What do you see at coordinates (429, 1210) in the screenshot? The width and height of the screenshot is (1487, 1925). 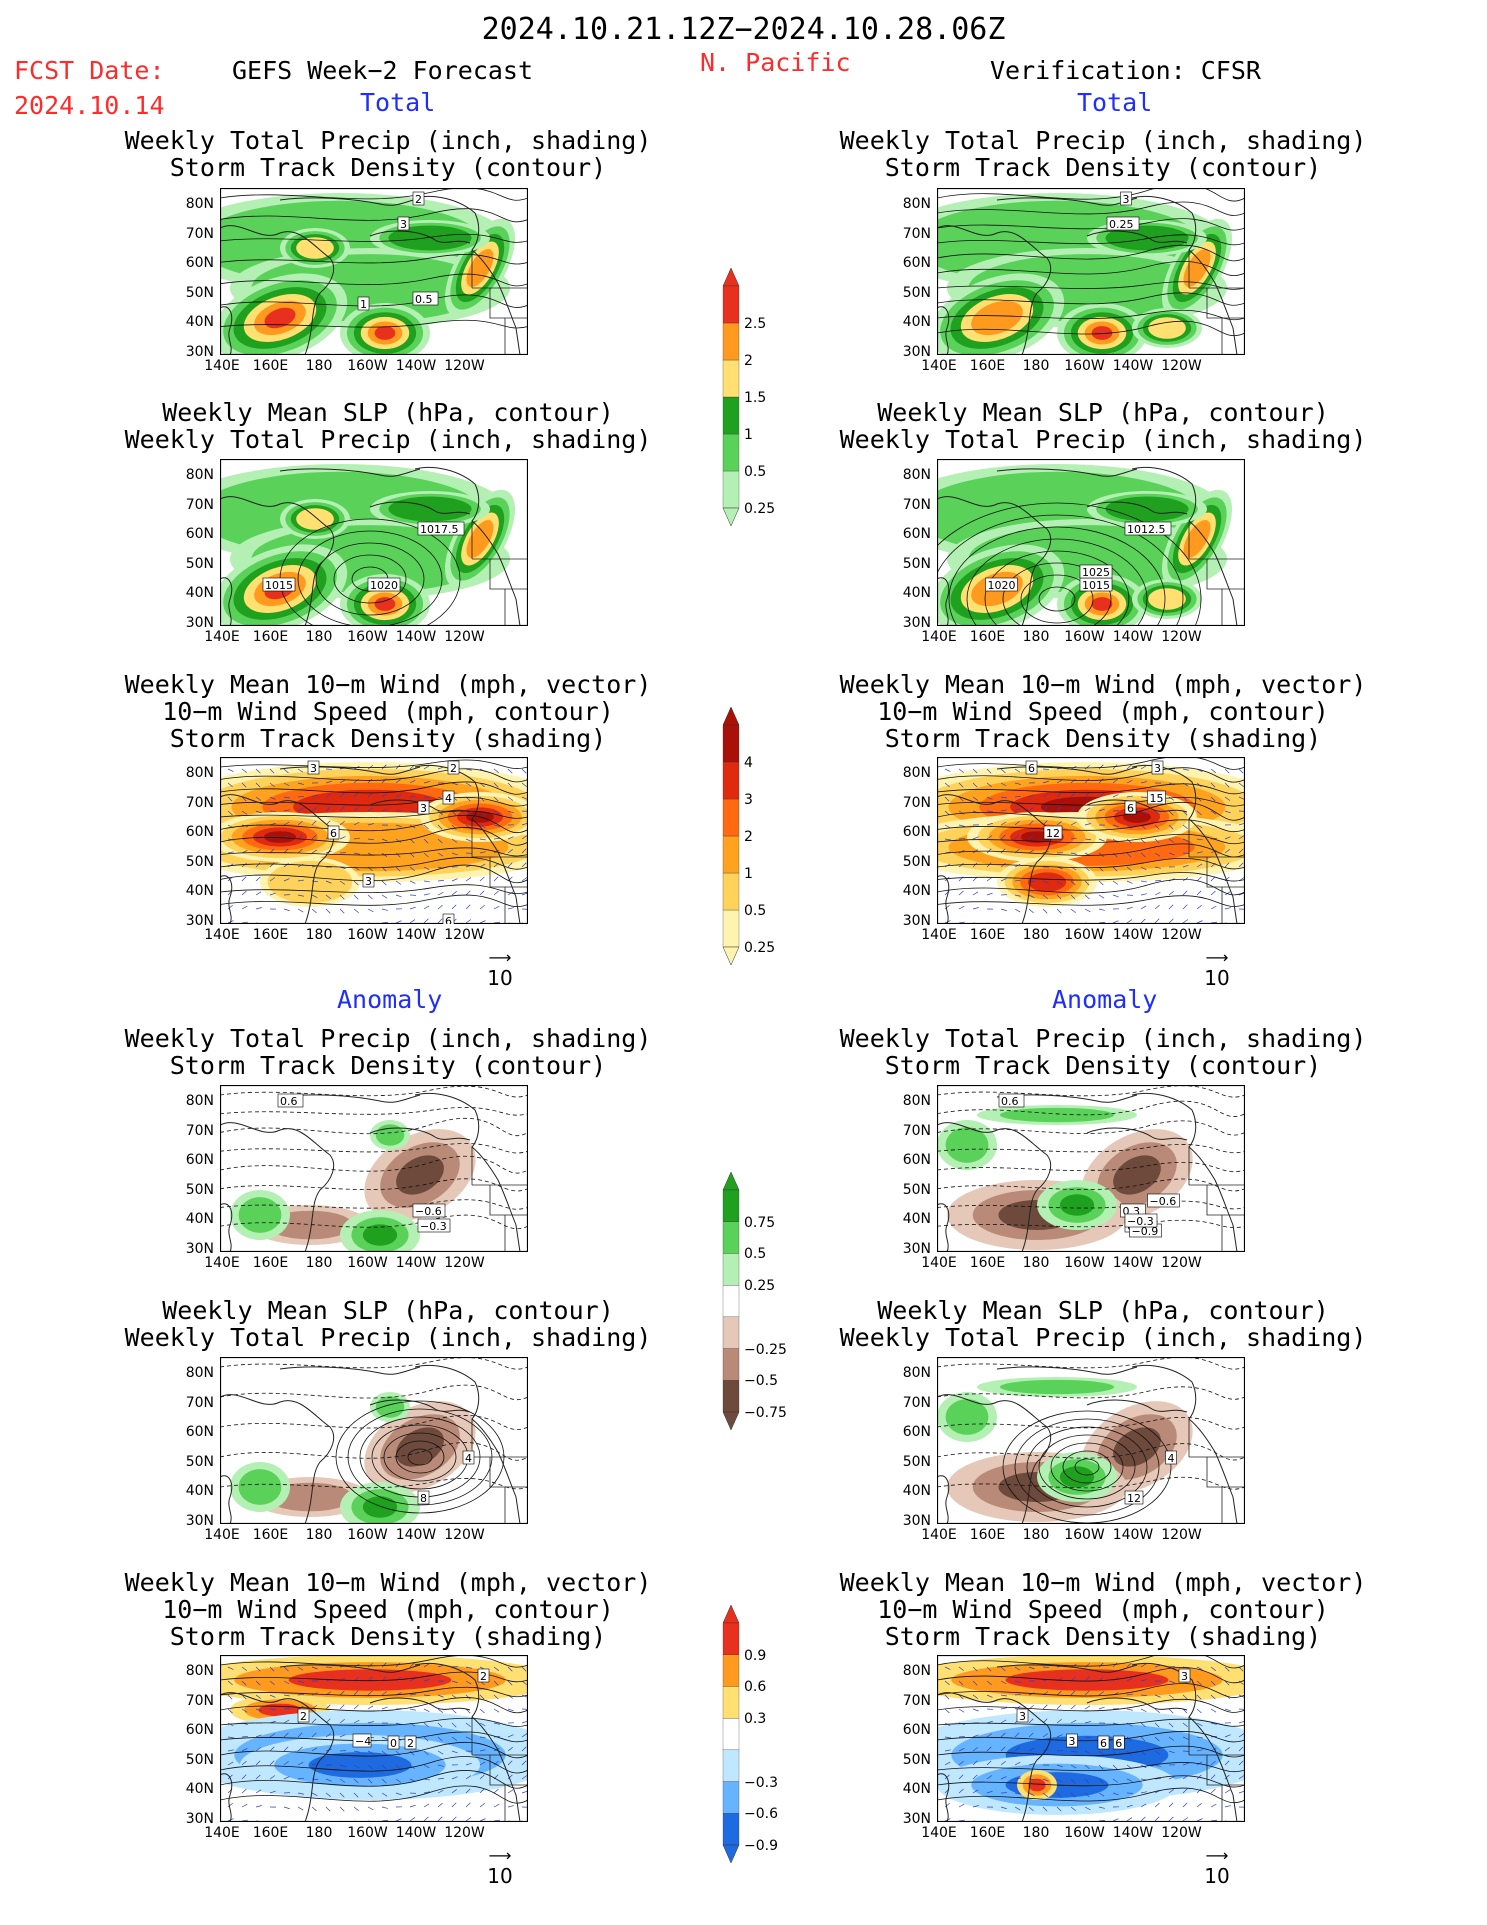 I see `contour-label: −0.6` at bounding box center [429, 1210].